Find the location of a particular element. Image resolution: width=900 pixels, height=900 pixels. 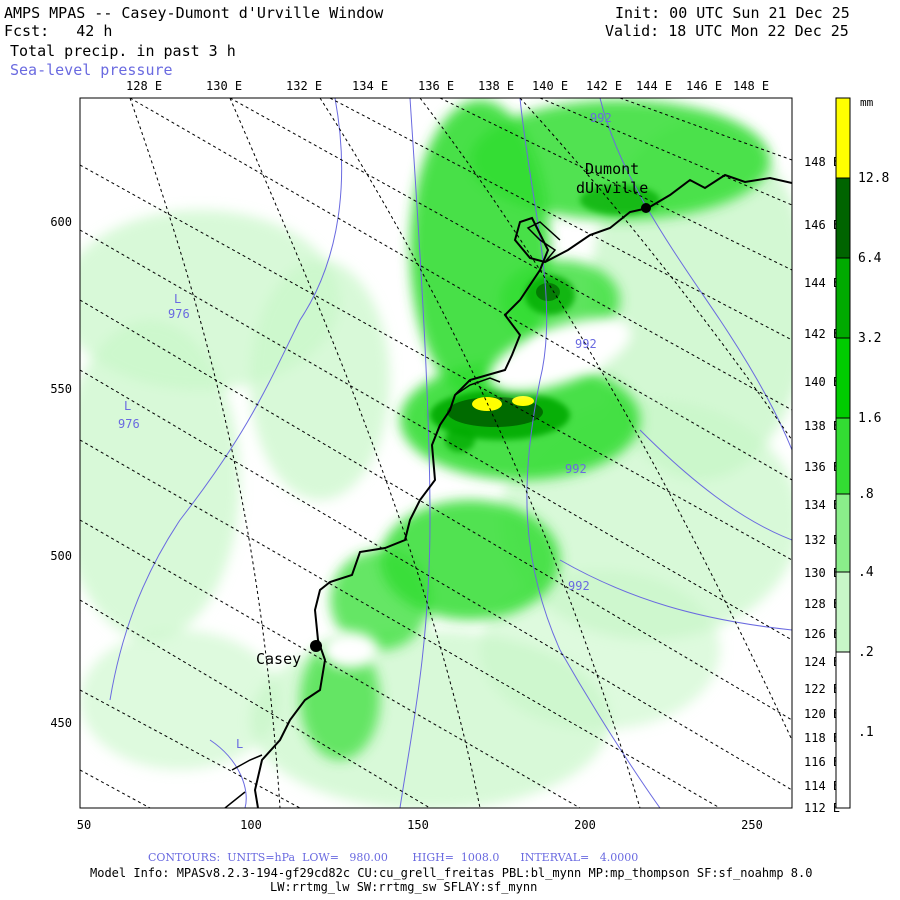

precip-max-areas is located at coordinates (503, 403).